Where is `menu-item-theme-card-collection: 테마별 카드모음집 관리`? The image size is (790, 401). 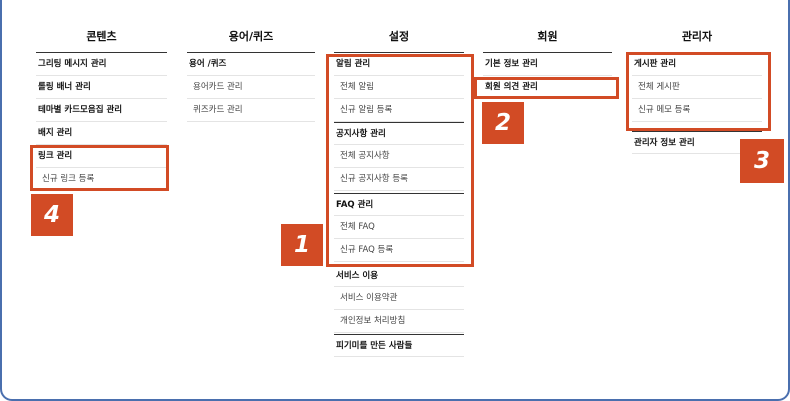
menu-item-theme-card-collection: 테마별 카드모음집 관리 is located at coordinates (101, 110).